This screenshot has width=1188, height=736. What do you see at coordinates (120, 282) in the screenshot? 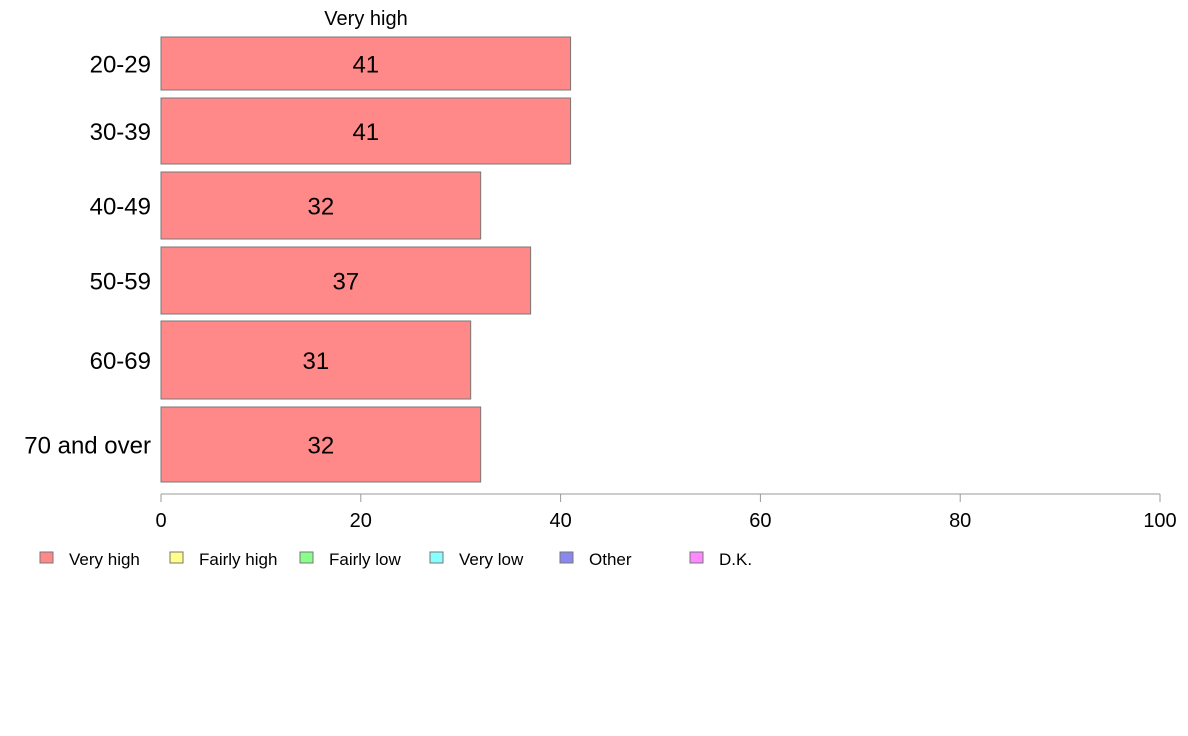
I see `category-label: 50-59` at bounding box center [120, 282].